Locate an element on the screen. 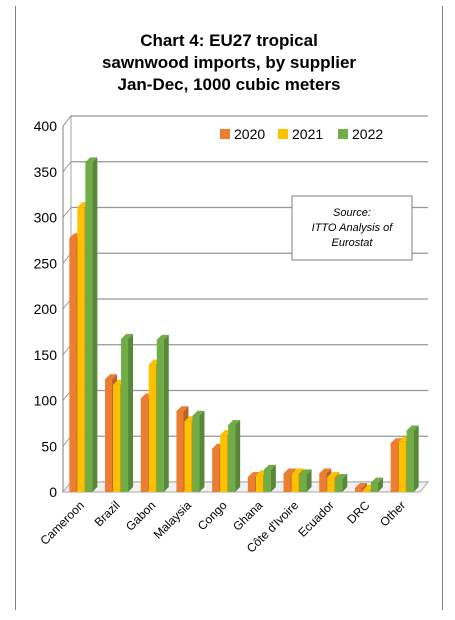  y-tick-label: 250 is located at coordinates (46, 263).